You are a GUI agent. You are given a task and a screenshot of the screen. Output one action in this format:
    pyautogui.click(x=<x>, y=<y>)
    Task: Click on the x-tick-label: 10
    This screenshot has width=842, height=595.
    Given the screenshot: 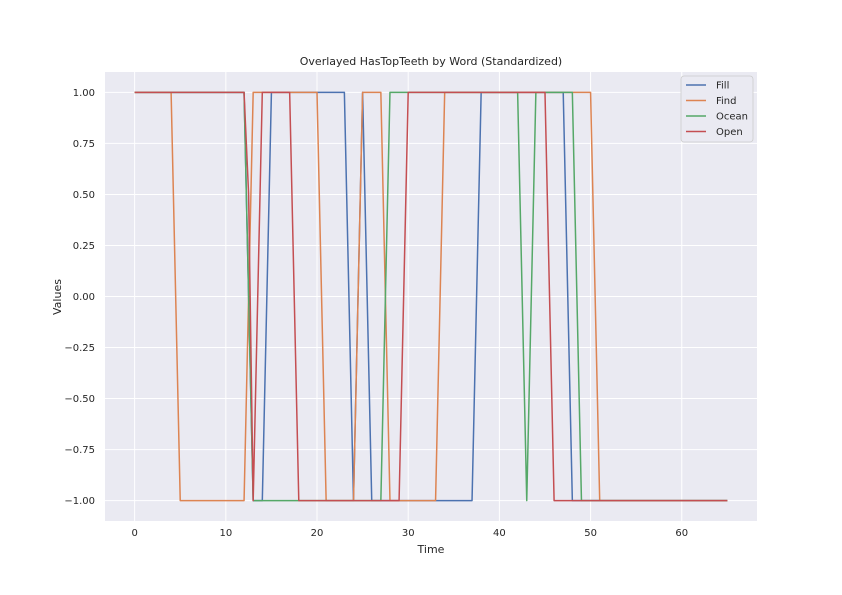 What is the action you would take?
    pyautogui.click(x=225, y=533)
    